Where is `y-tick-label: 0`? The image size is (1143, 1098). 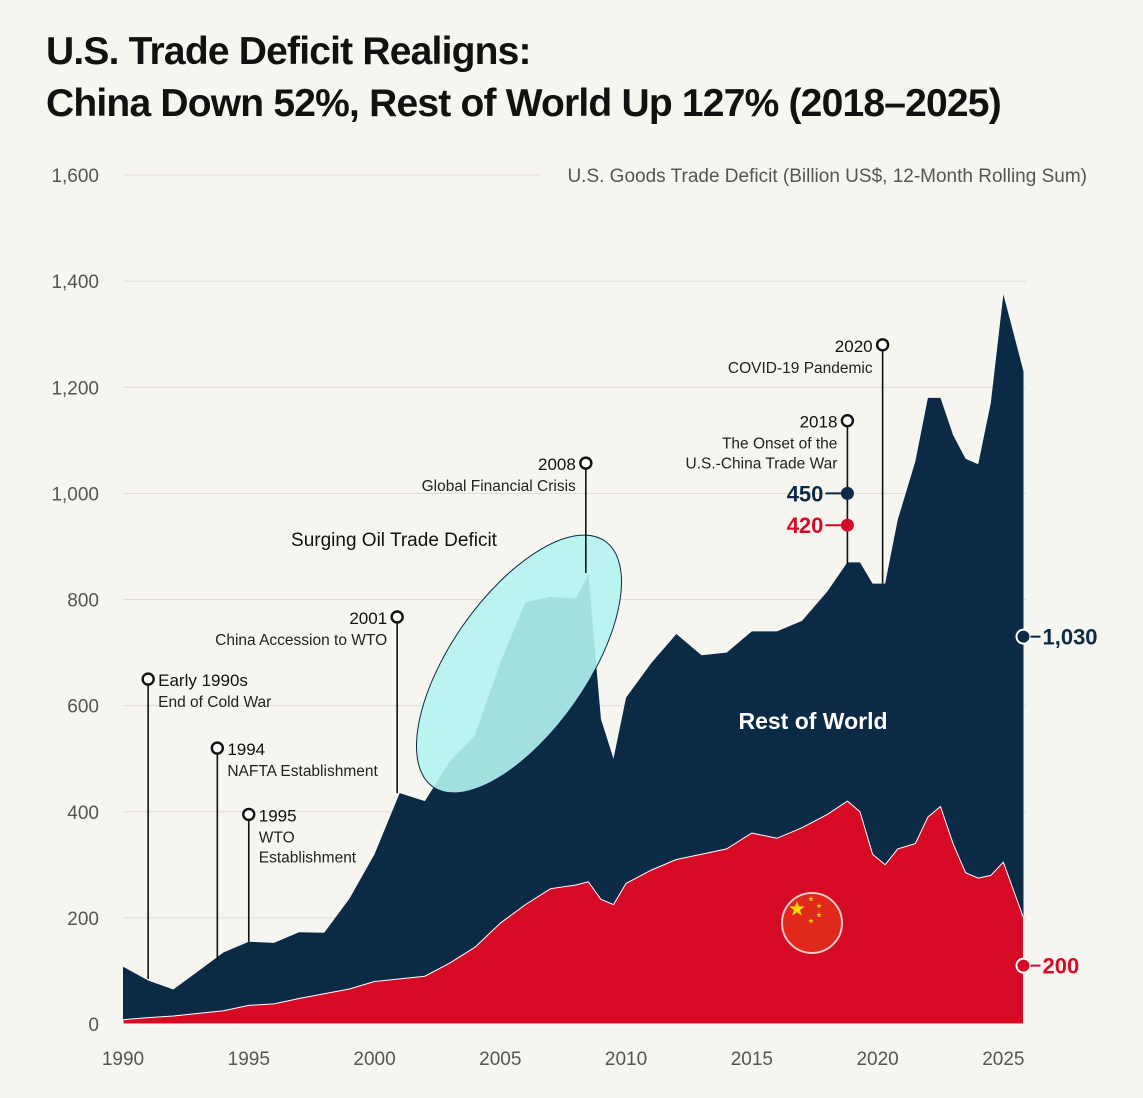 y-tick-label: 0 is located at coordinates (93, 1025).